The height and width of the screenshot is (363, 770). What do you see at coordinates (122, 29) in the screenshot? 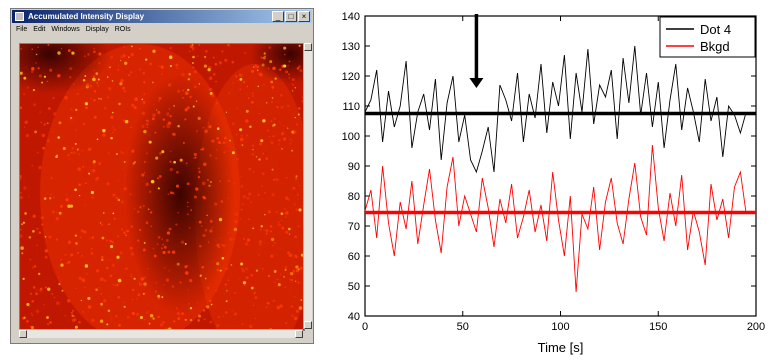
I see `menu-rois: ROIs` at bounding box center [122, 29].